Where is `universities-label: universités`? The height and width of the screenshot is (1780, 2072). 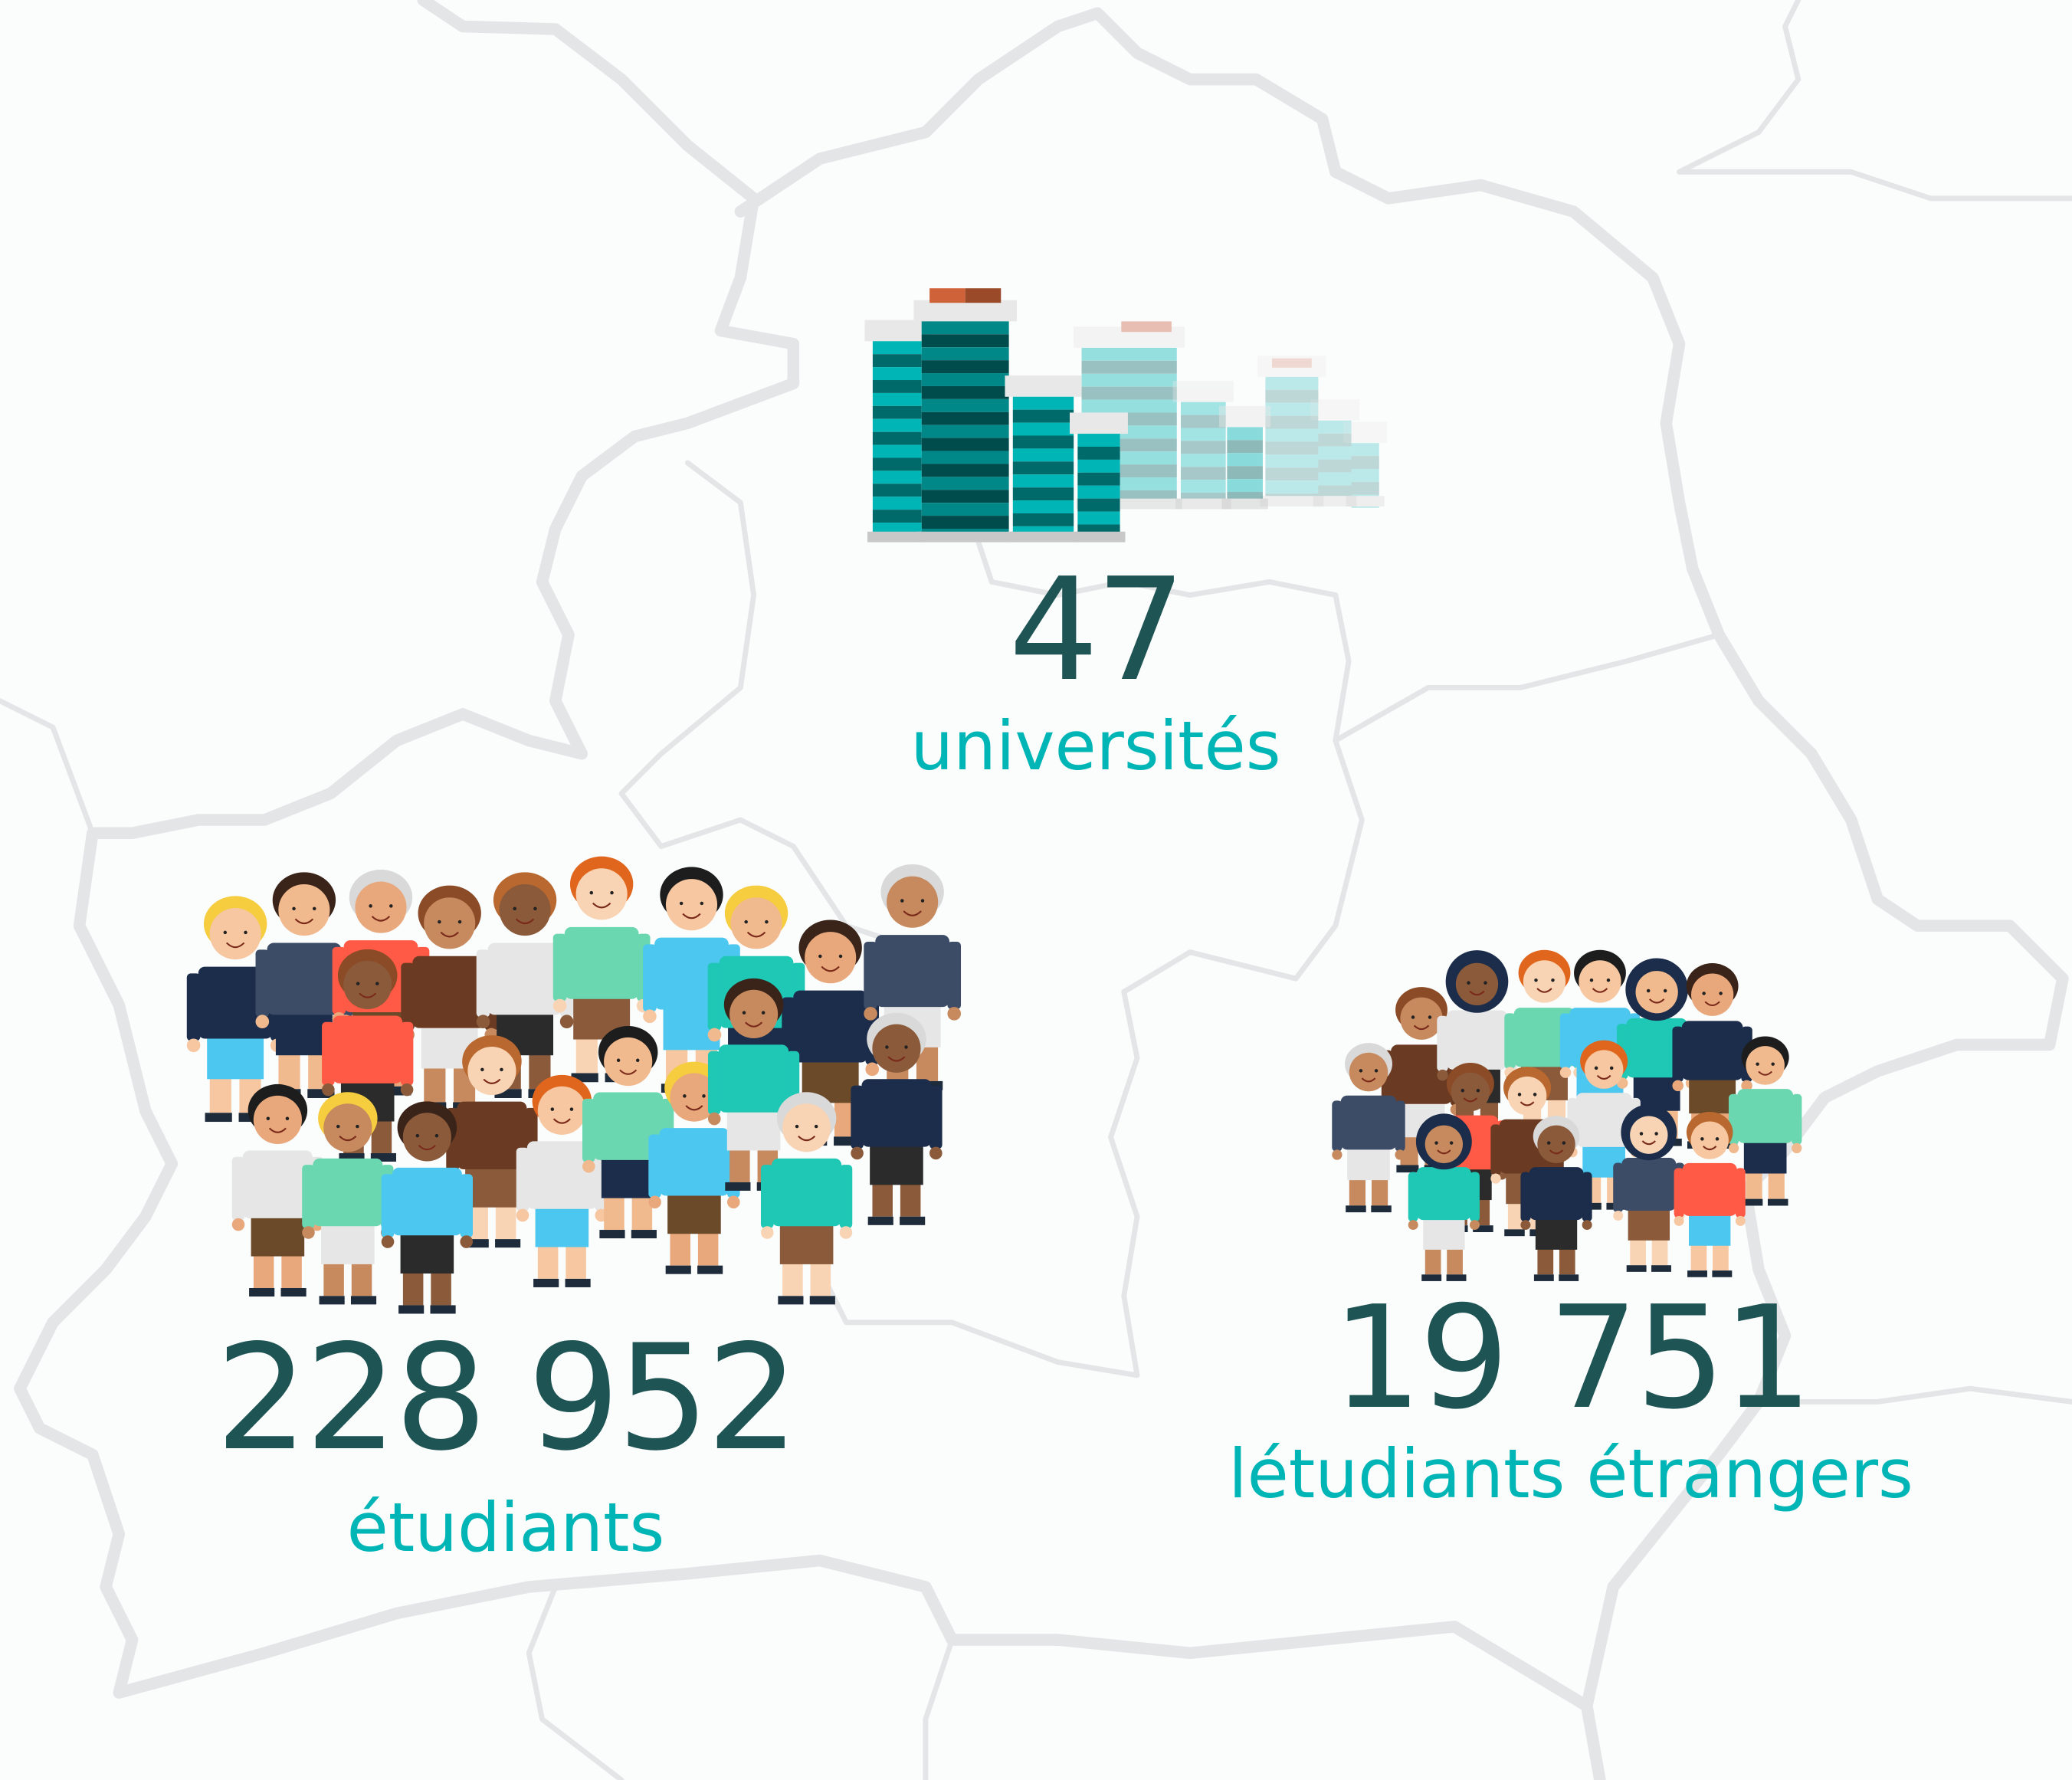
universities-label: universités is located at coordinates (1096, 745).